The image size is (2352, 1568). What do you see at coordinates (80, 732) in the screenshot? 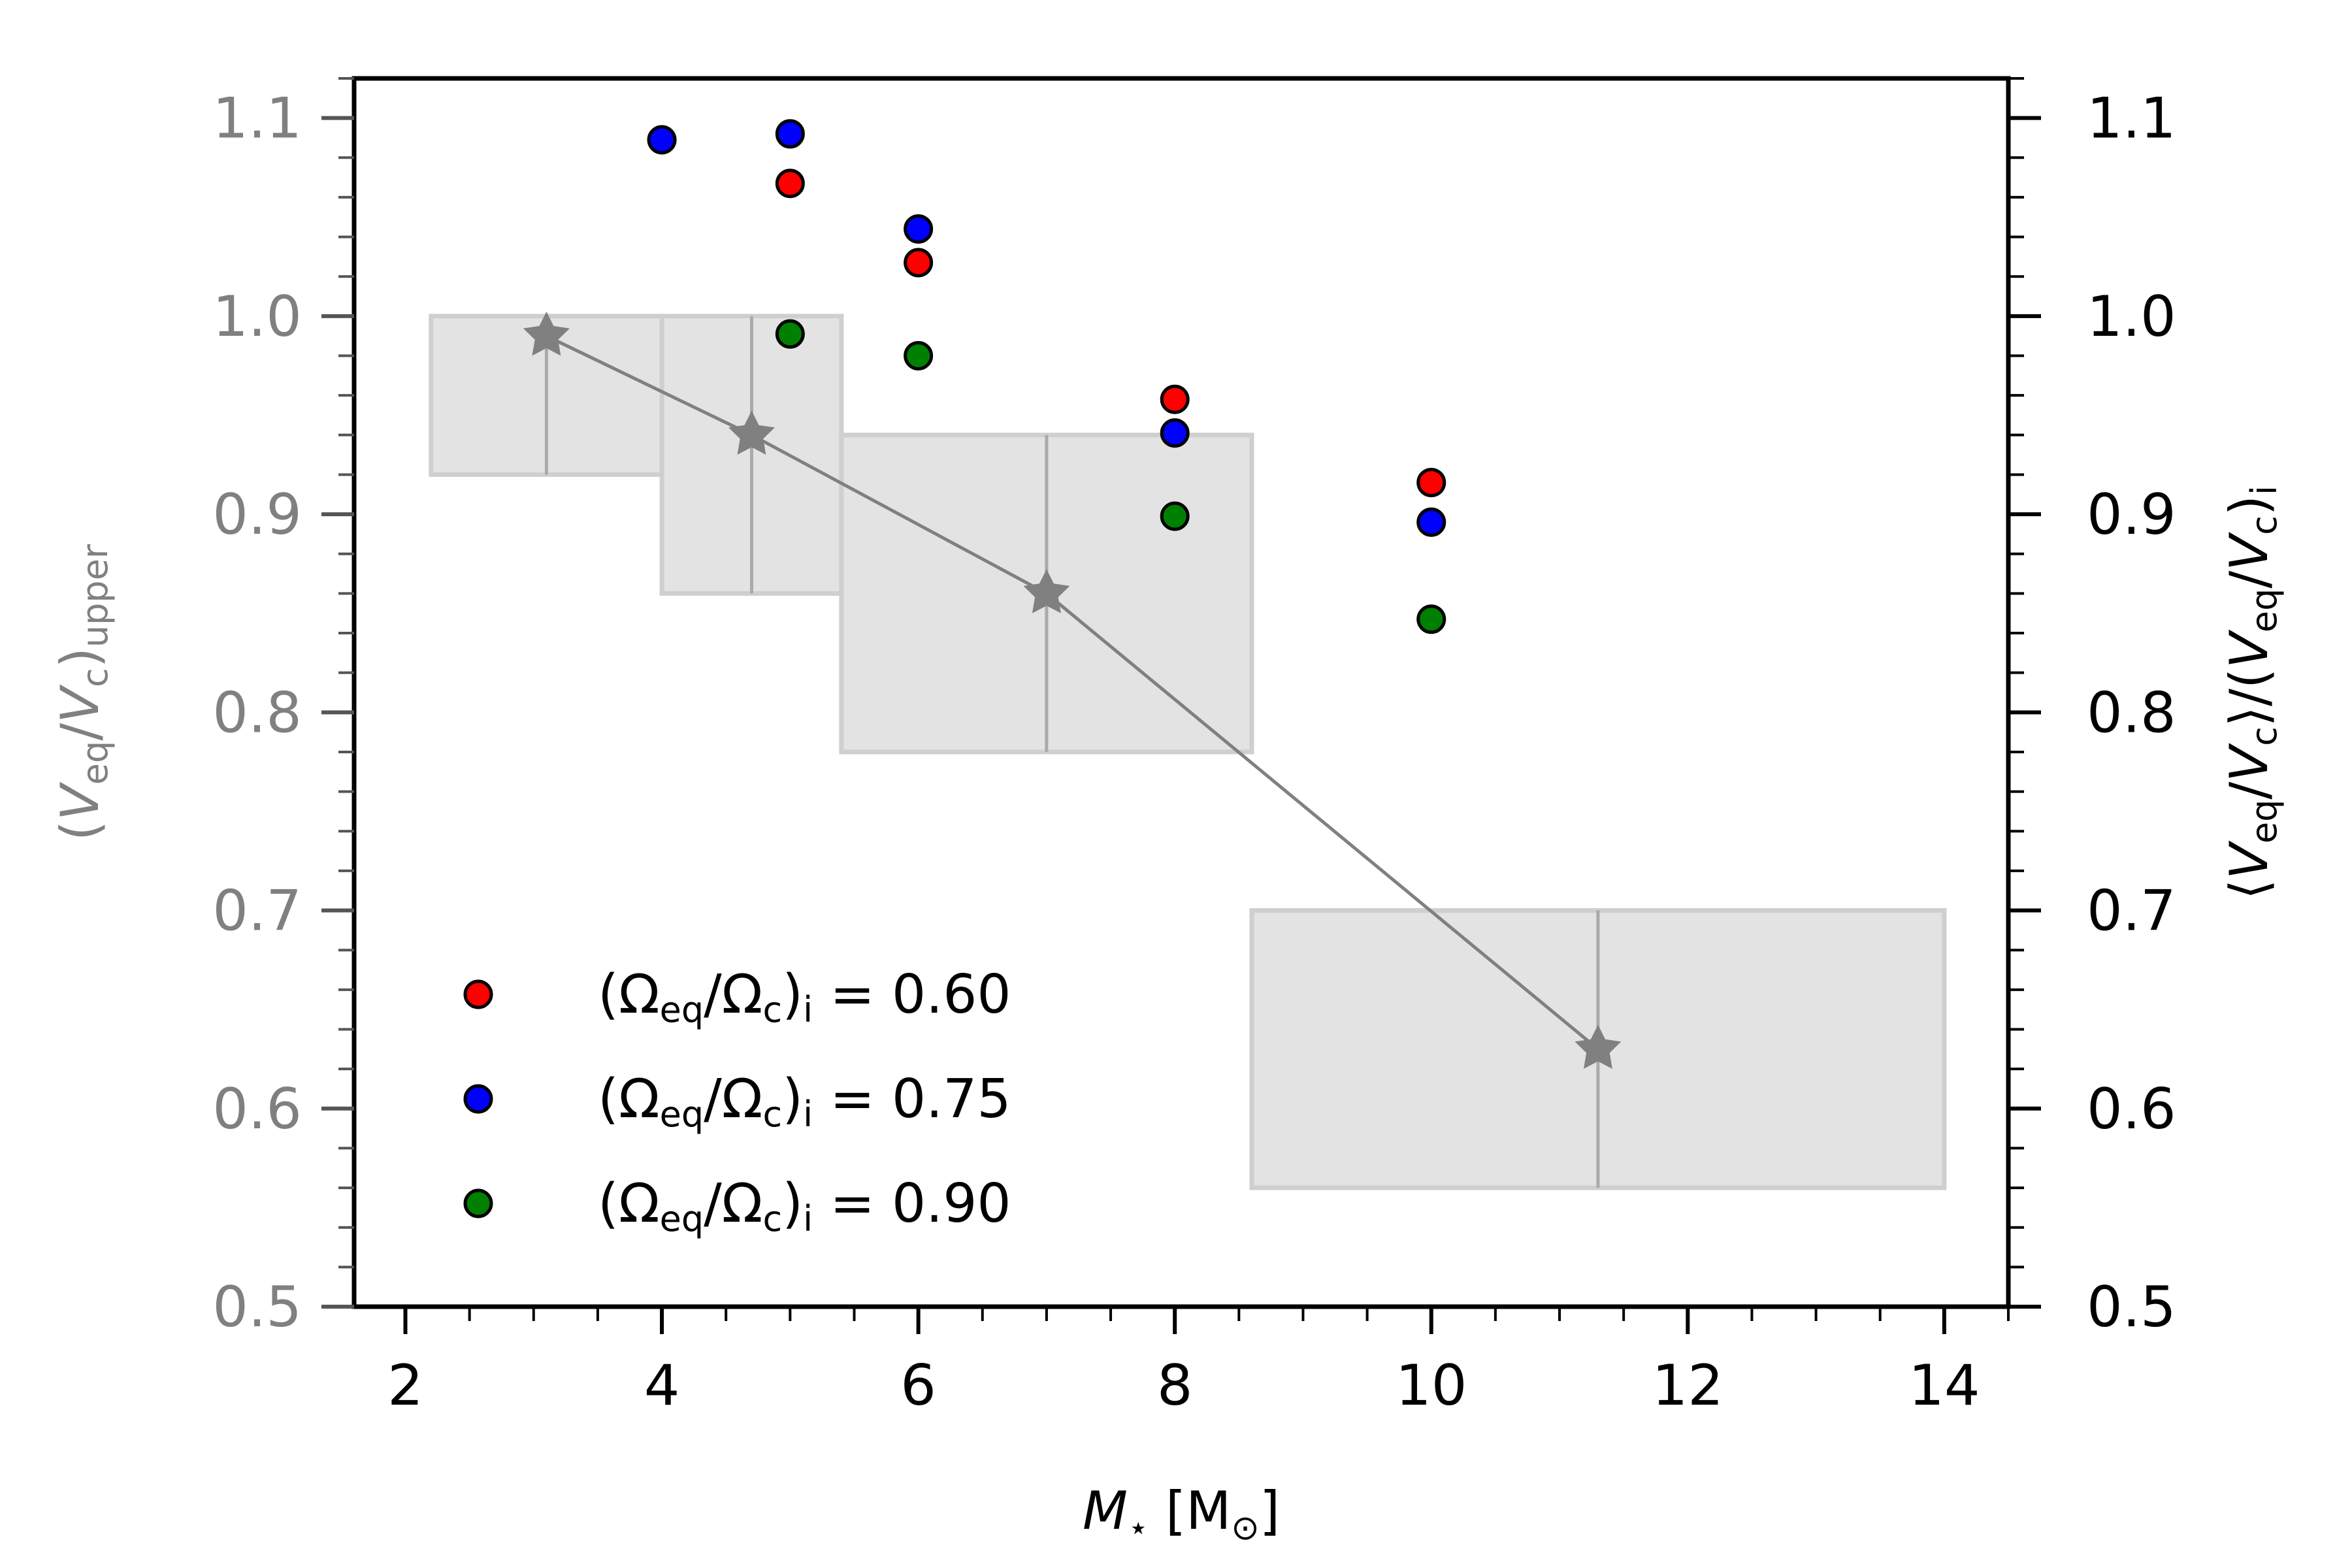
I see `left-label-slash: /` at bounding box center [80, 732].